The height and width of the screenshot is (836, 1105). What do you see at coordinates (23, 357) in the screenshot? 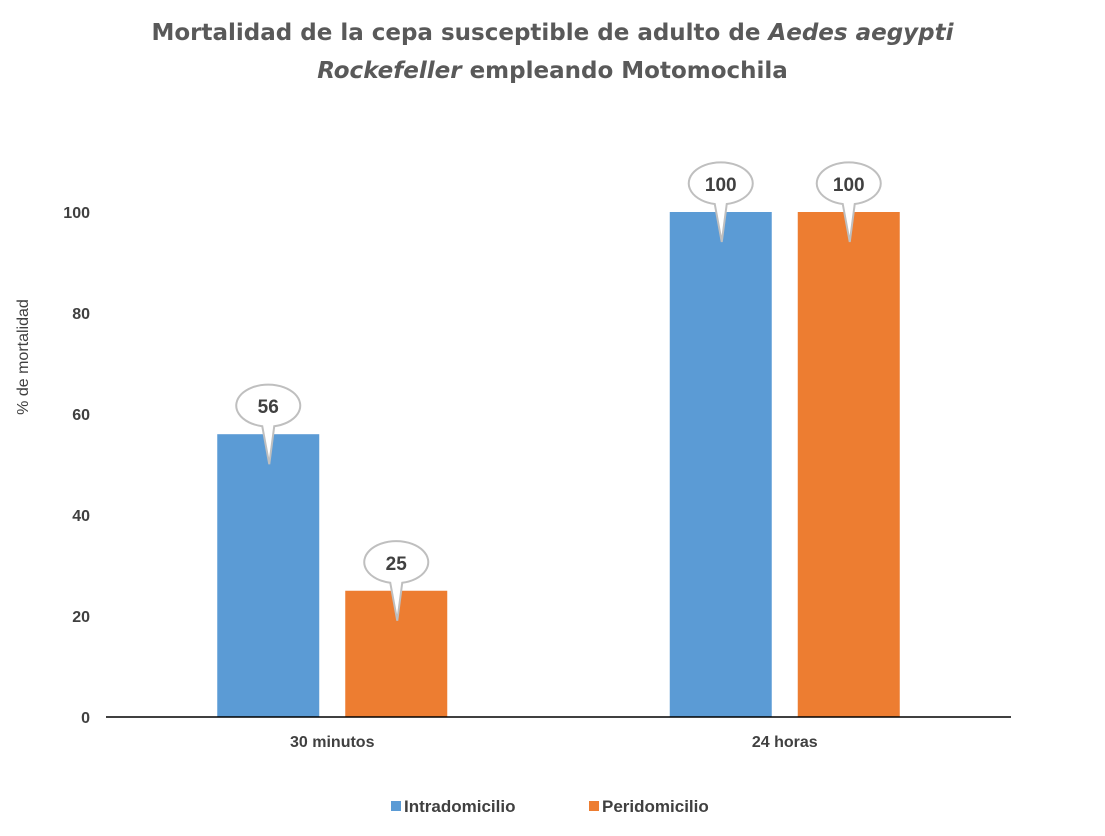
I see `y-axis-label: % de mortalidad` at bounding box center [23, 357].